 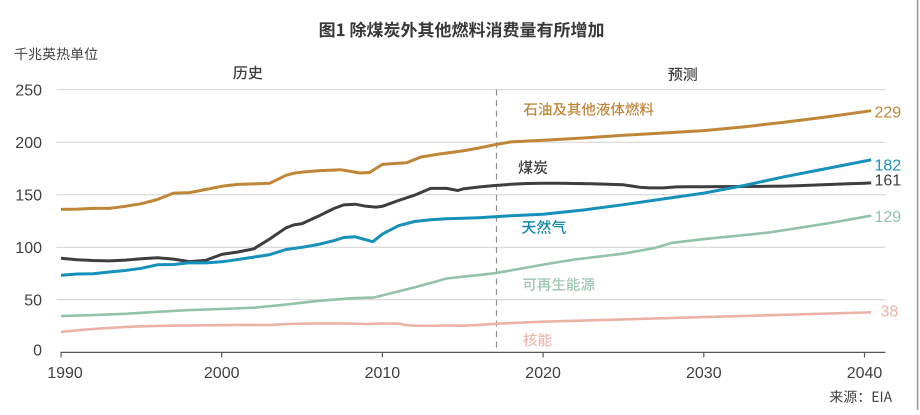 I want to click on svg-text: 2040, so click(x=865, y=373).